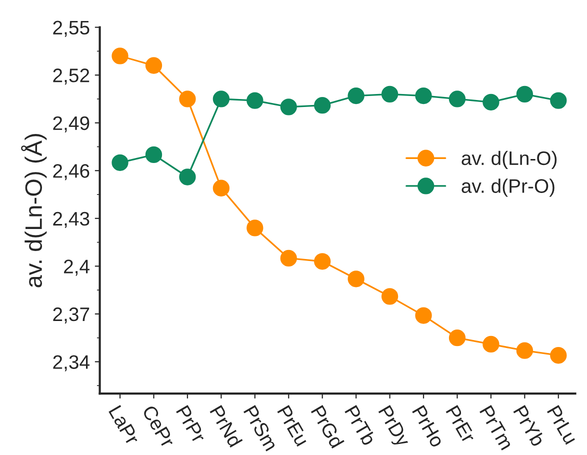 This screenshot has width=587, height=455. Describe the element at coordinates (77, 268) in the screenshot. I see `y-tick-label: 2,4` at that location.